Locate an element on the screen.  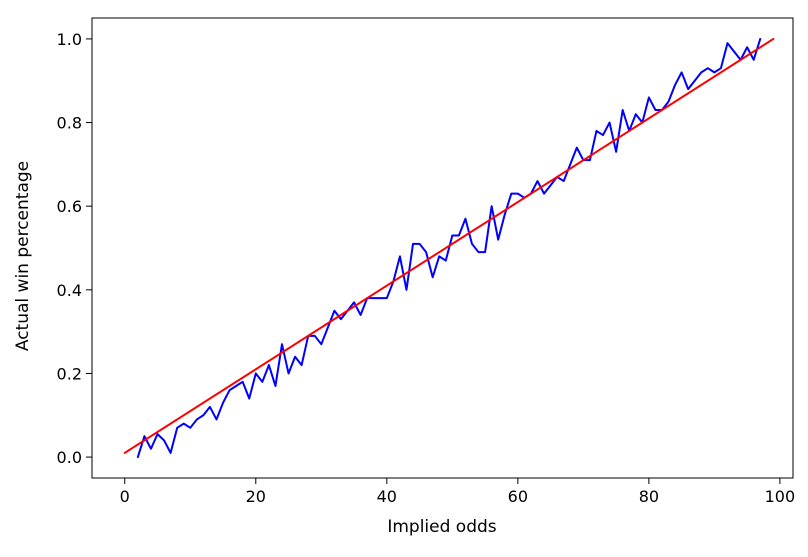
x-tick-label: 20 is located at coordinates (256, 496).